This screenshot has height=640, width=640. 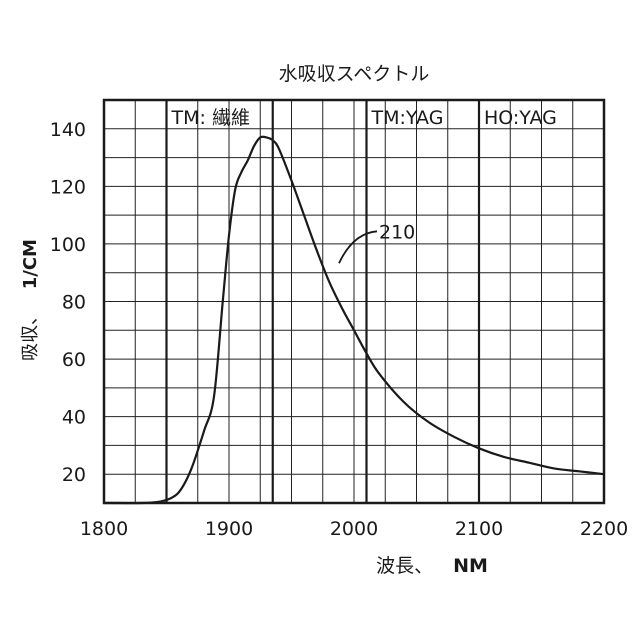 I want to click on x-tick-label: 1800, so click(x=104, y=529).